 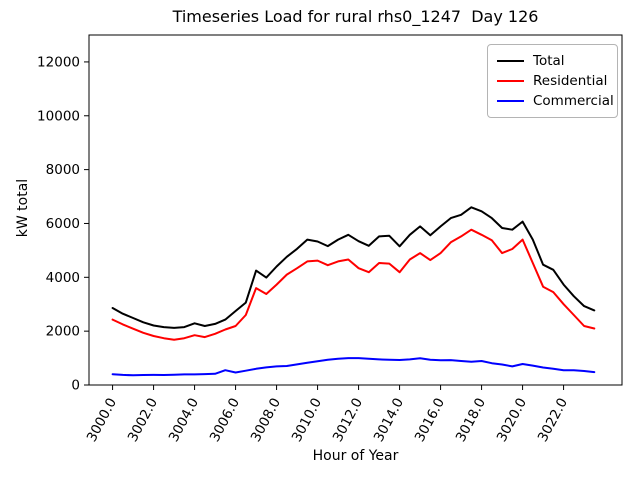 I want to click on x-tick-label: 3020.0, so click(x=512, y=419).